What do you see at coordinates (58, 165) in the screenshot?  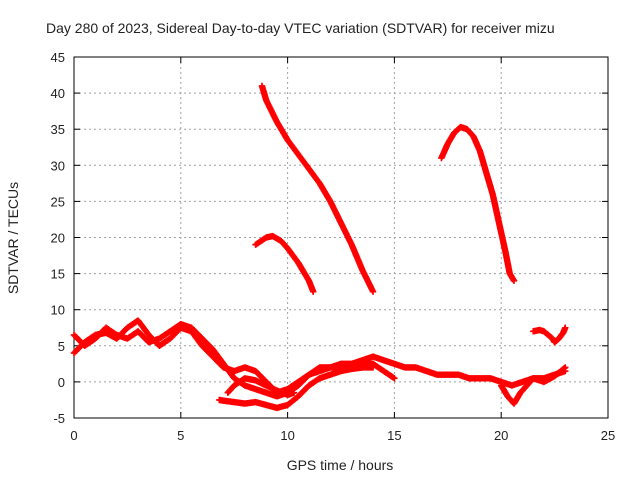 I see `y-tick-label: 30` at bounding box center [58, 165].